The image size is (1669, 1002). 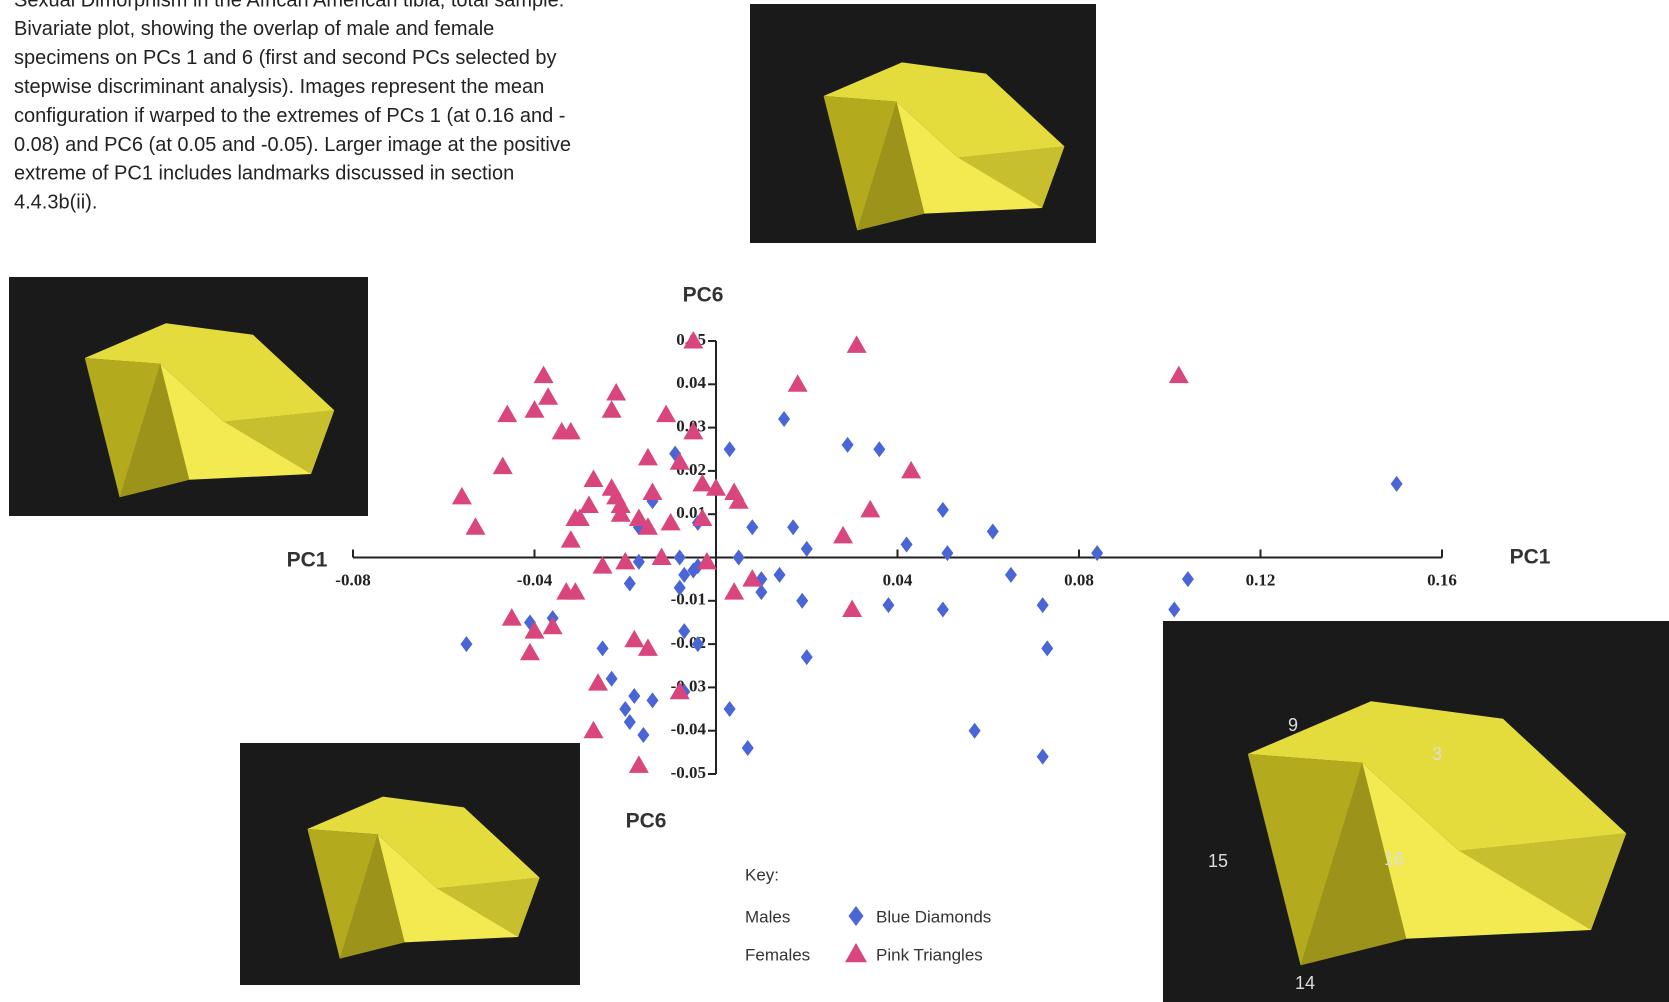 What do you see at coordinates (188, 396) in the screenshot?
I see `image-left` at bounding box center [188, 396].